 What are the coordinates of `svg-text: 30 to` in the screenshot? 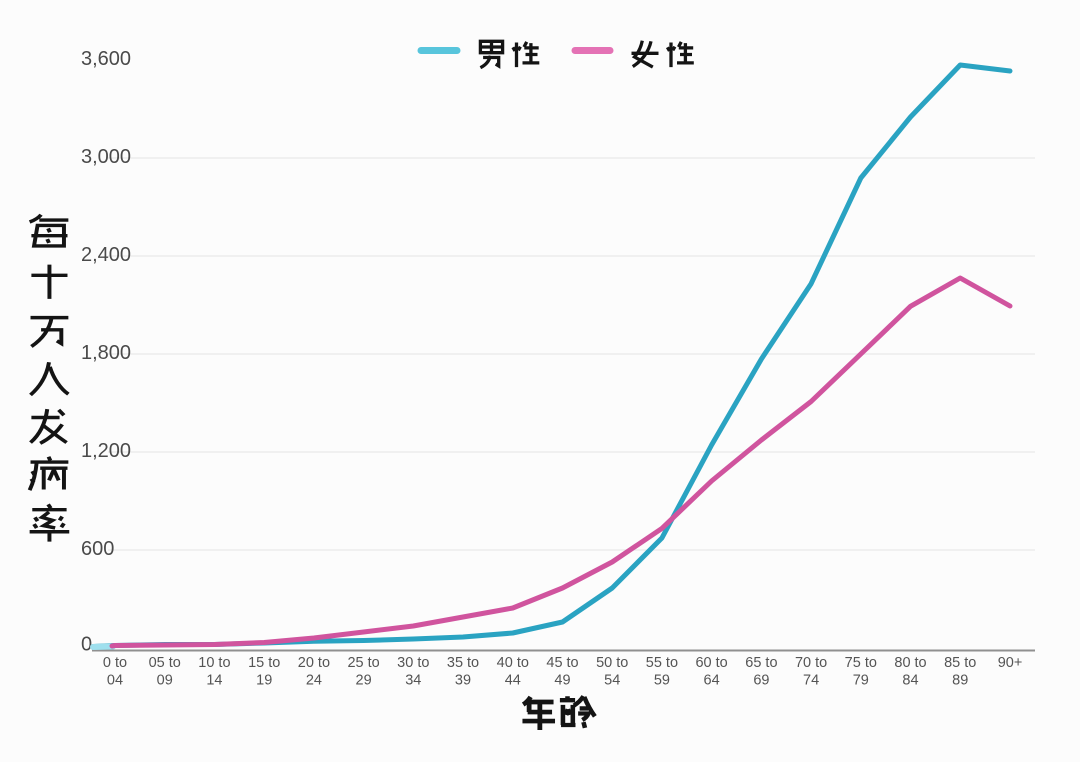 It's located at (413, 663).